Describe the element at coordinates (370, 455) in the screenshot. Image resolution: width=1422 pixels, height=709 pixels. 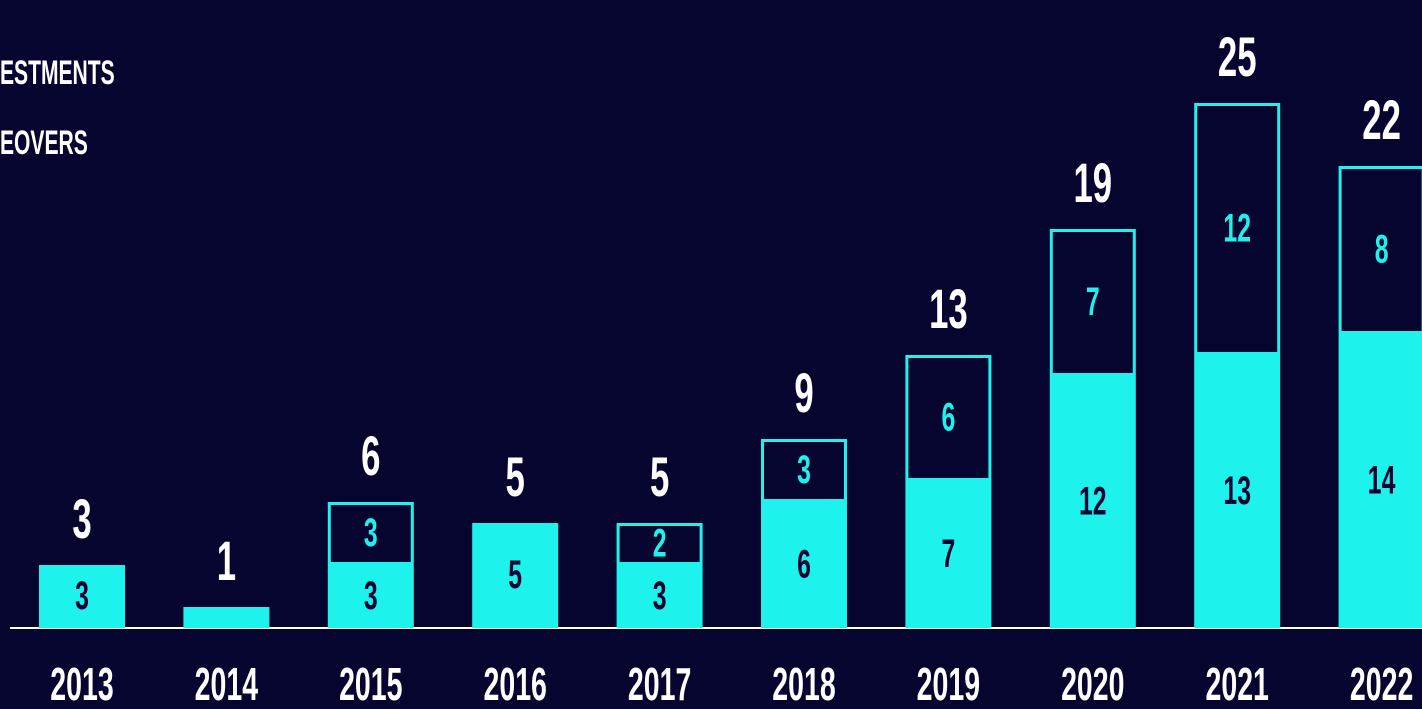
I see `total-label: 6` at that location.